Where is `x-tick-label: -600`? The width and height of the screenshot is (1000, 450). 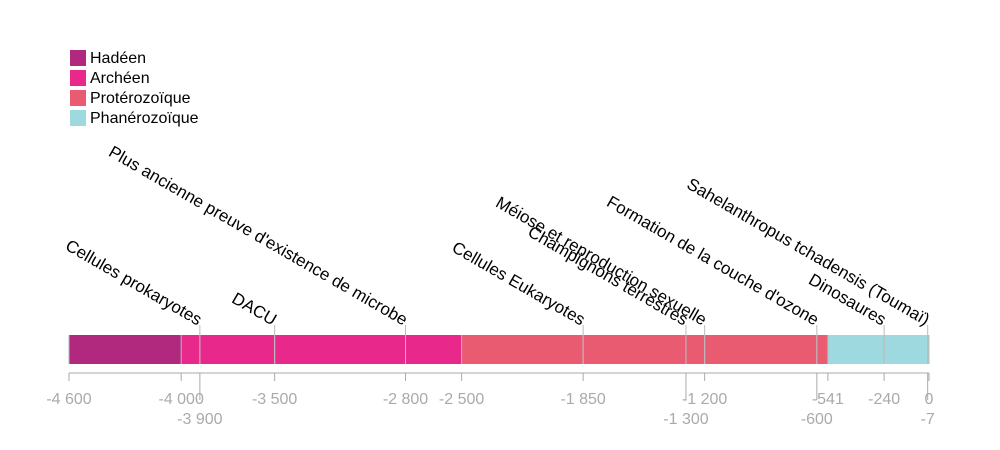 x-tick-label: -600 is located at coordinates (817, 419).